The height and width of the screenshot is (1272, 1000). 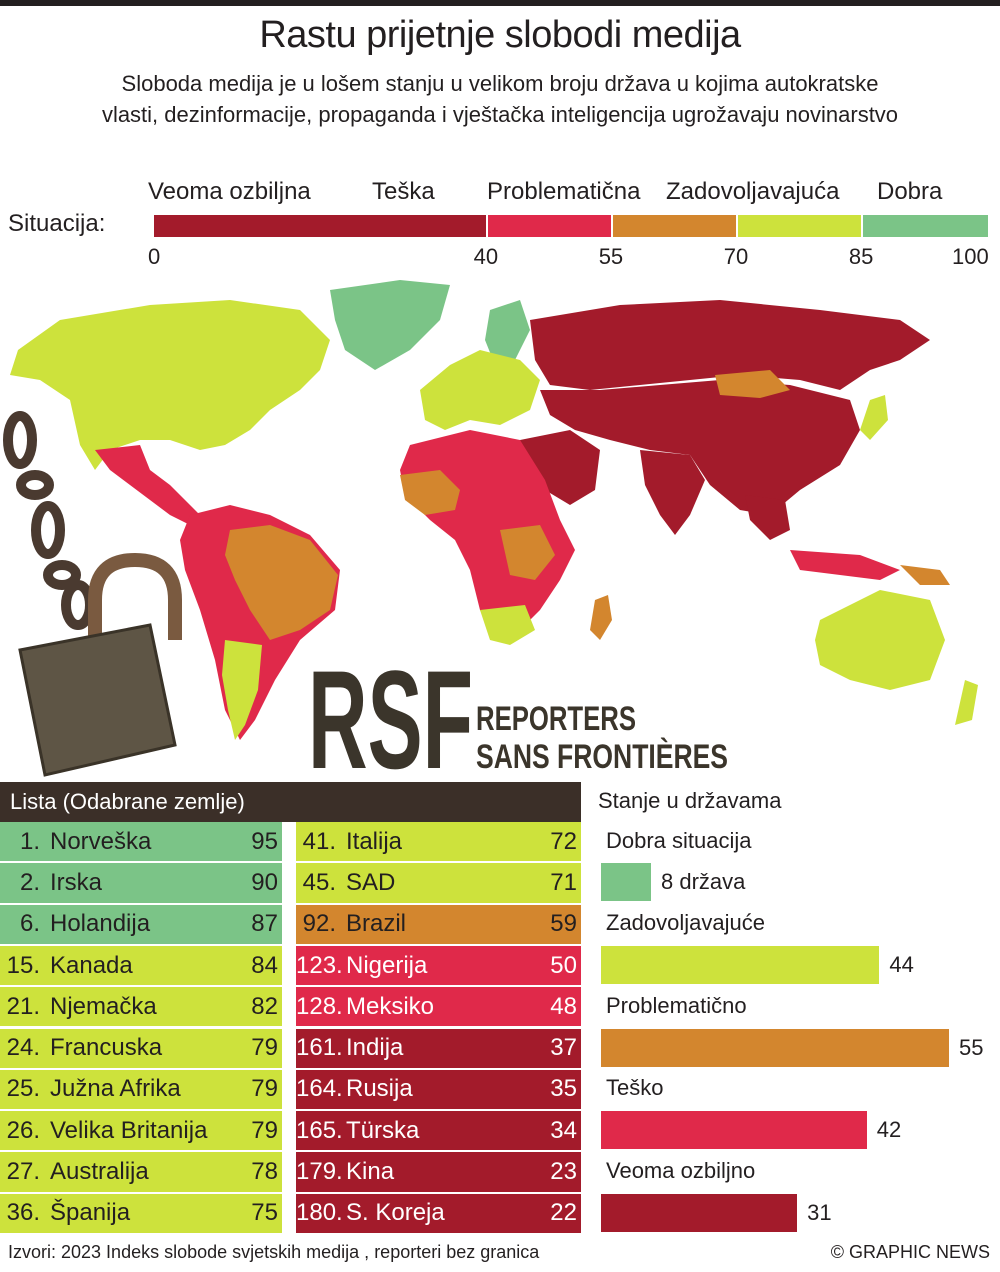 I want to click on list-rank: 41., so click(x=319, y=841).